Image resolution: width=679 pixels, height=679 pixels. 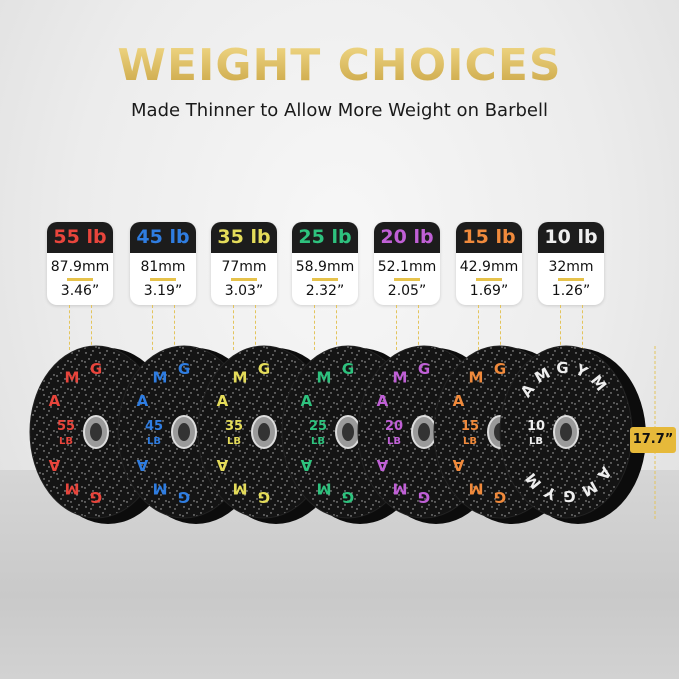 What do you see at coordinates (407, 267) in the screenshot?
I see `thickness-mm: 52.1mm` at bounding box center [407, 267].